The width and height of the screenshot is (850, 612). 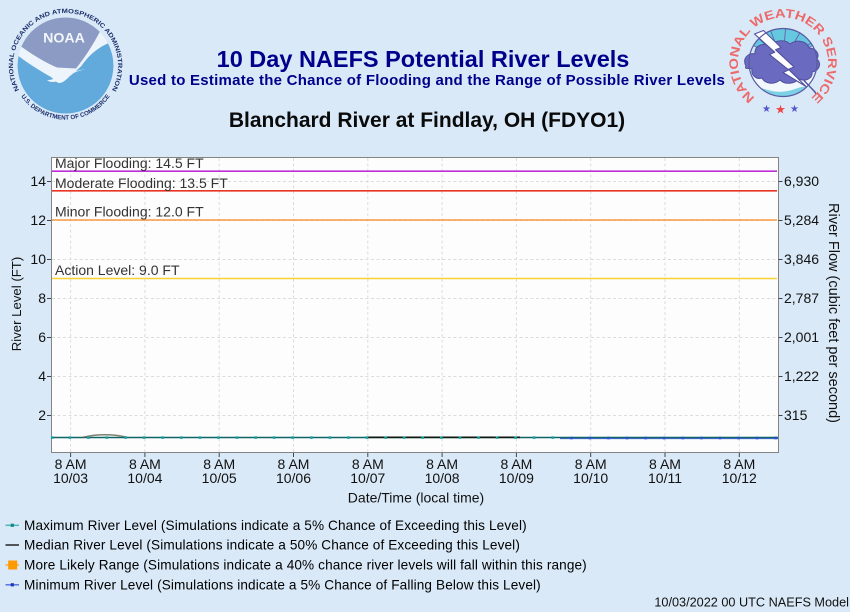 I want to click on svg-text: Minor Flooding: 12.0 FT, so click(x=129, y=212).